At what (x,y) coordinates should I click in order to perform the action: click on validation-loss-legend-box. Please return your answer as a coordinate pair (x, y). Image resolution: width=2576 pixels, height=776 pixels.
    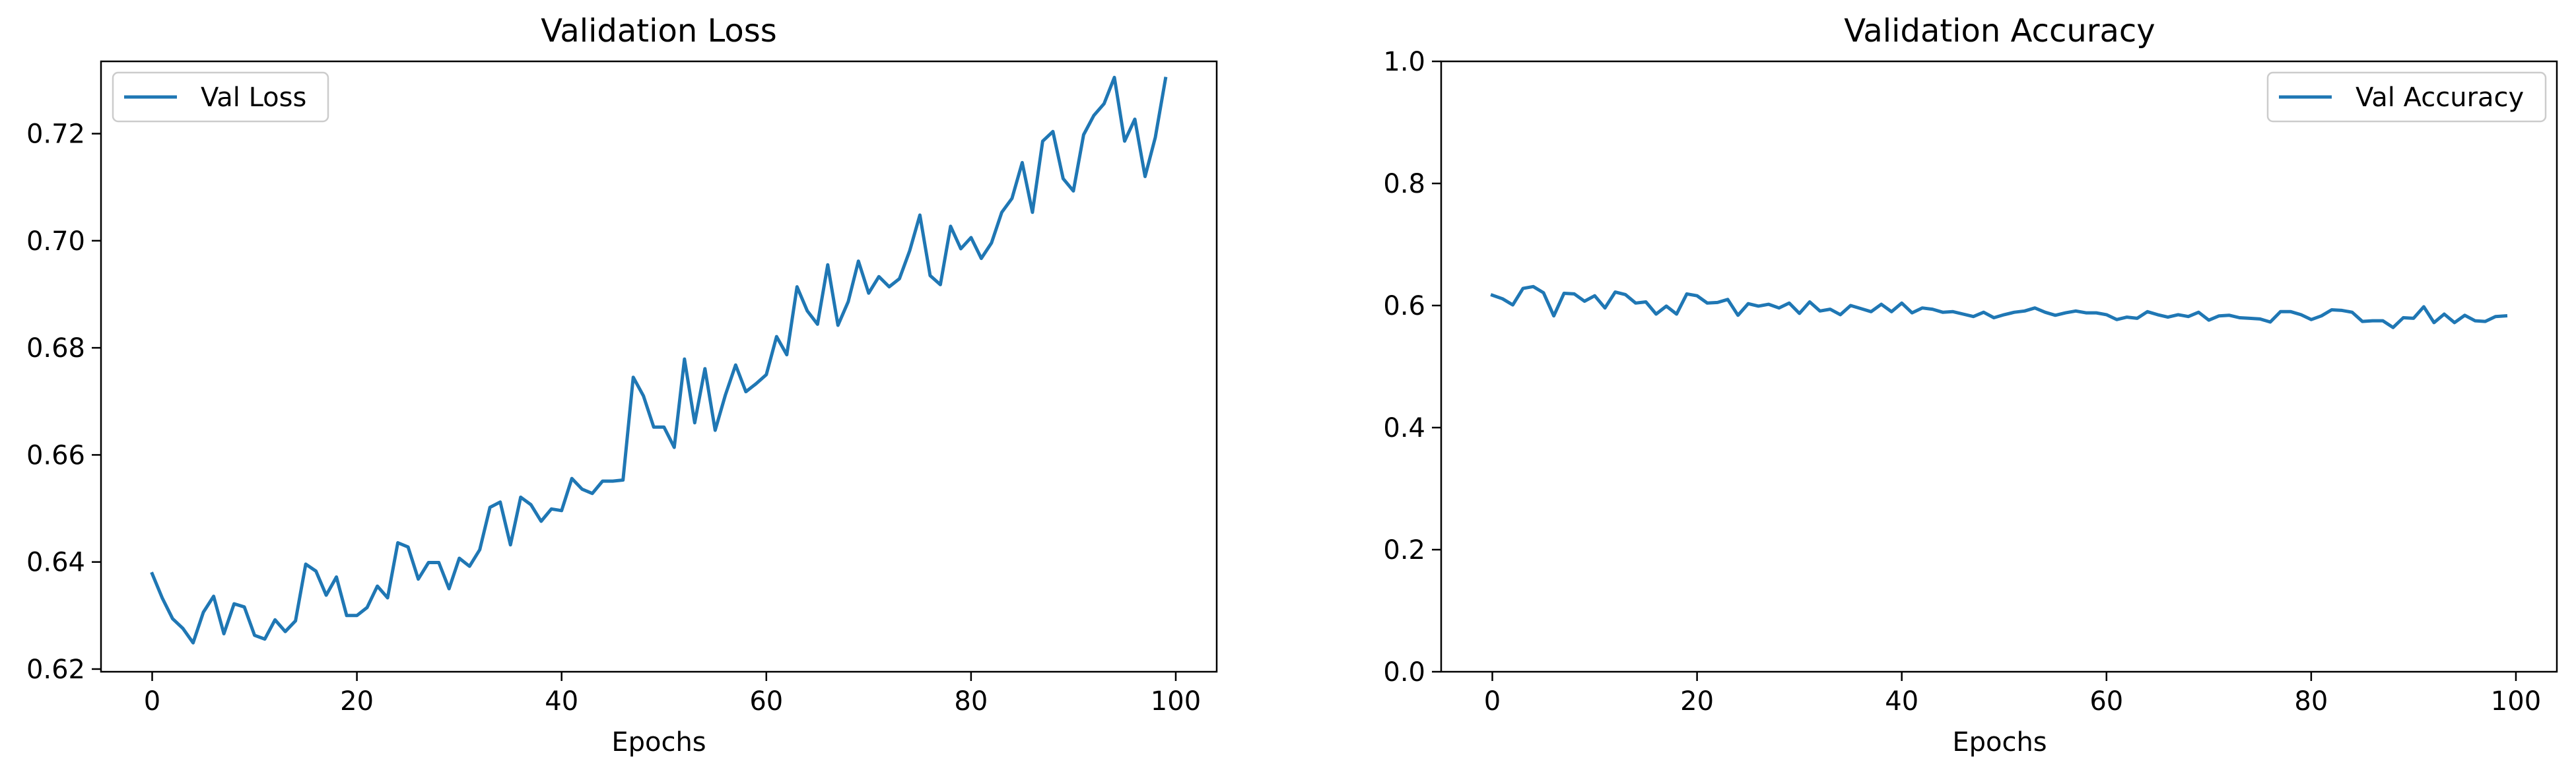
    Looking at the image, I should click on (221, 97).